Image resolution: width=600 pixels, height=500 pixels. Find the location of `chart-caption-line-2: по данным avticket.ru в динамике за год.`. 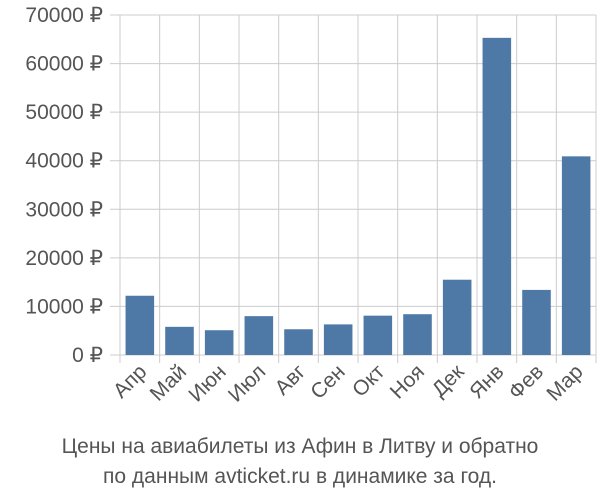

chart-caption-line-2: по данным avticket.ru в динамике за год. is located at coordinates (300, 476).